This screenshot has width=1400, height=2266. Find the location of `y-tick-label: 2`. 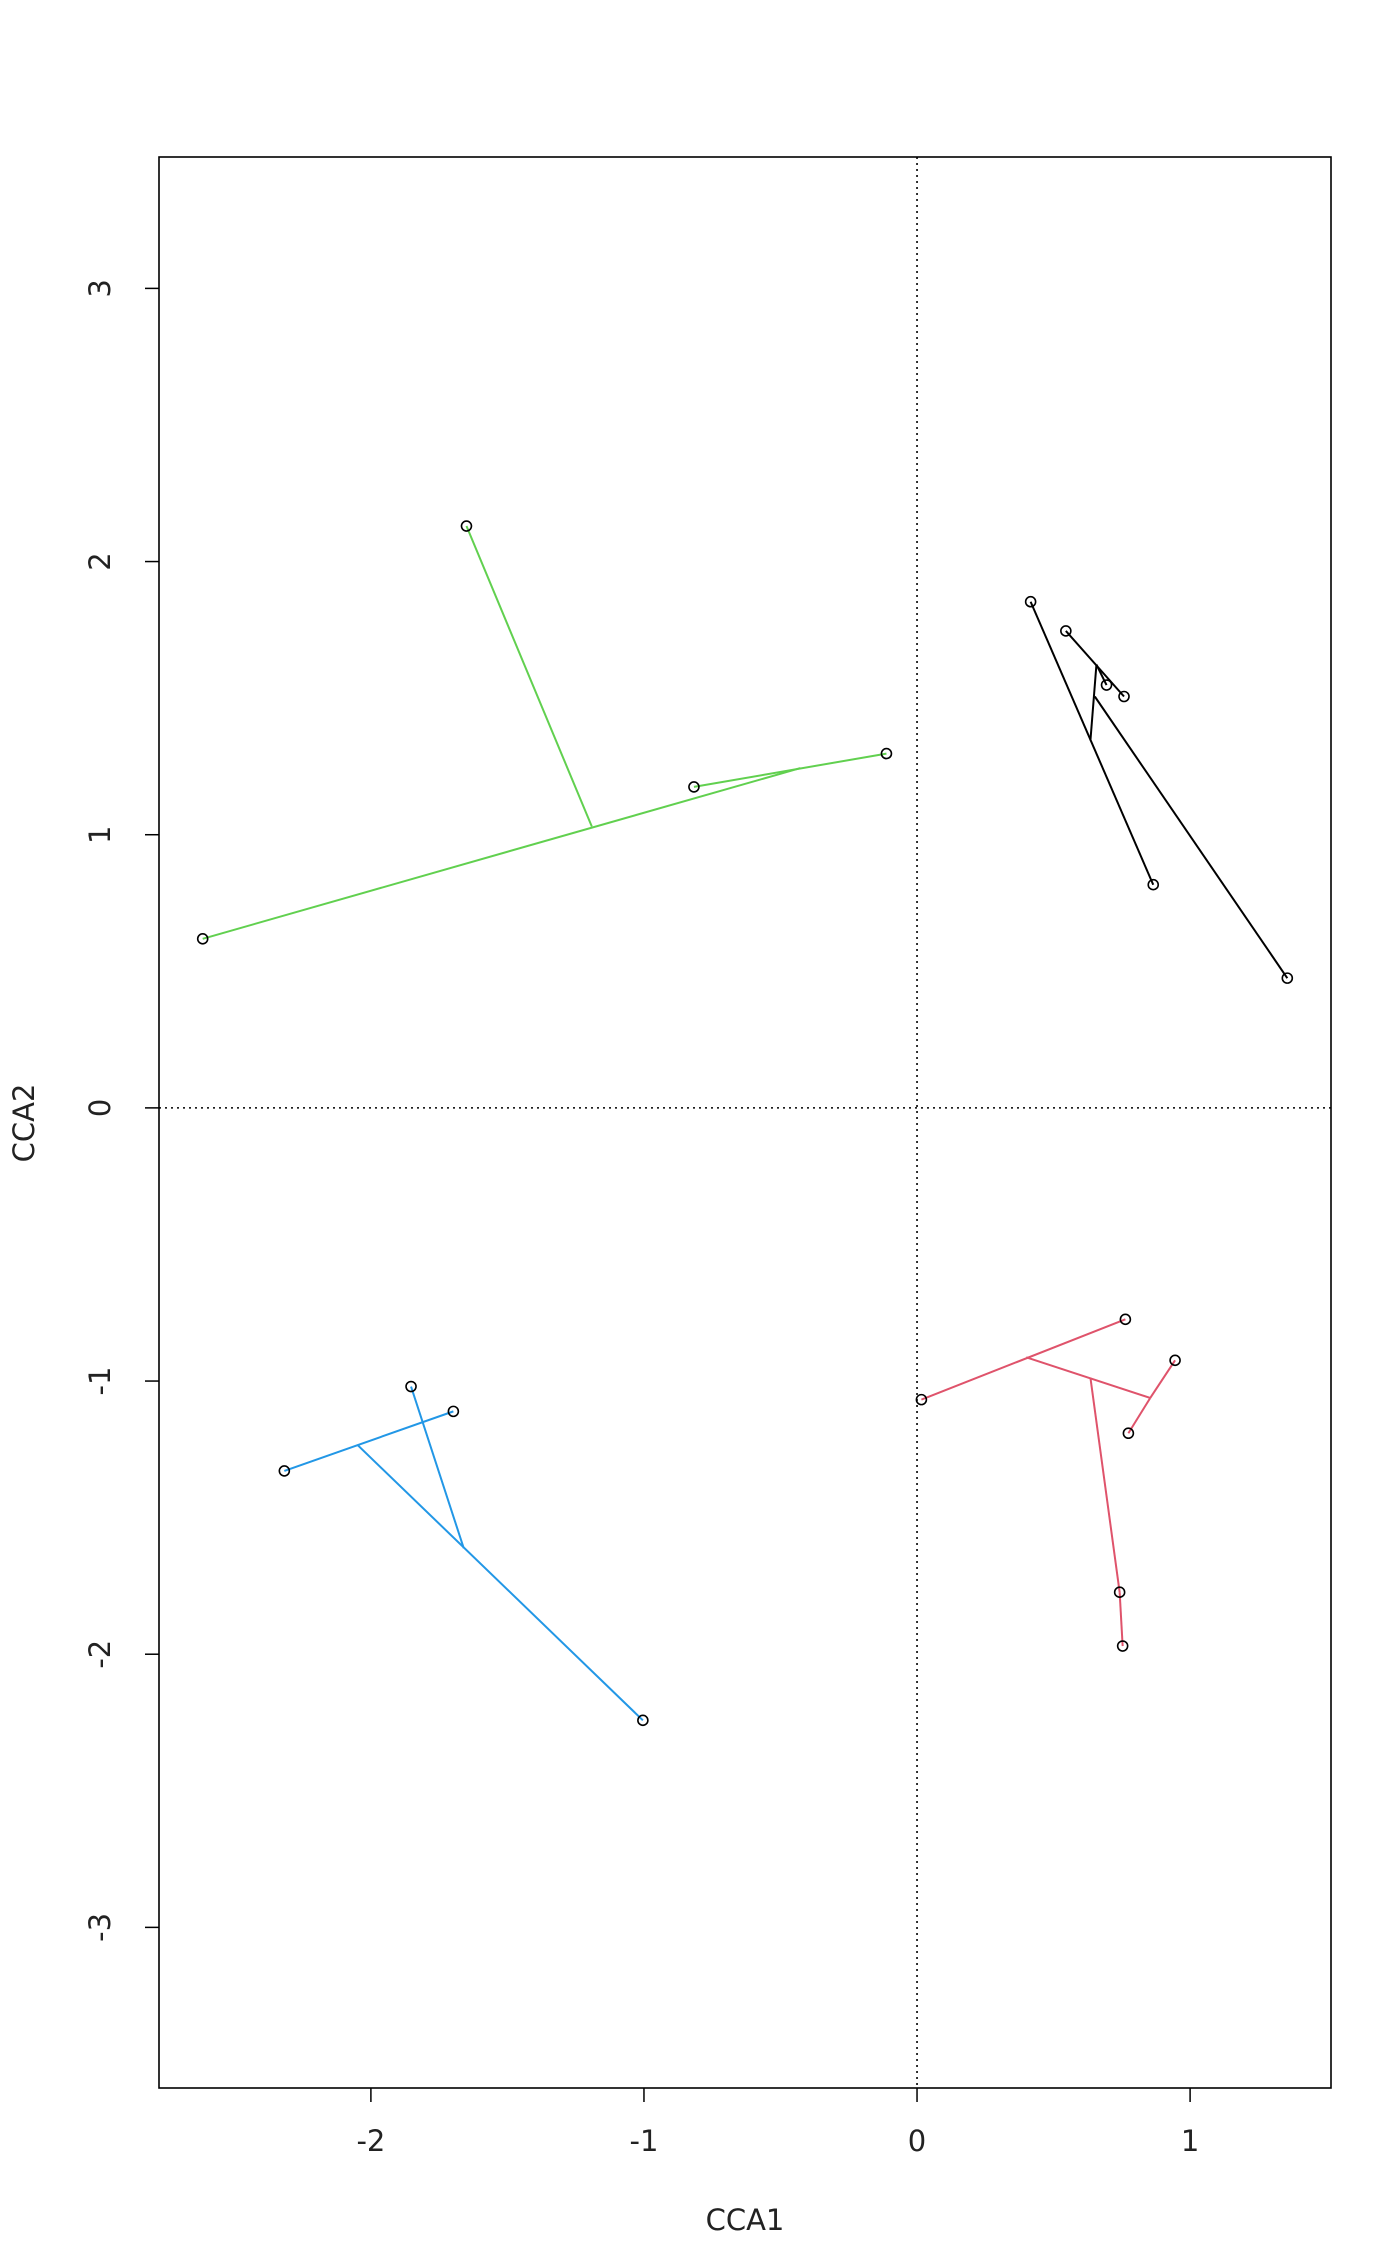

y-tick-label: 2 is located at coordinates (100, 561).